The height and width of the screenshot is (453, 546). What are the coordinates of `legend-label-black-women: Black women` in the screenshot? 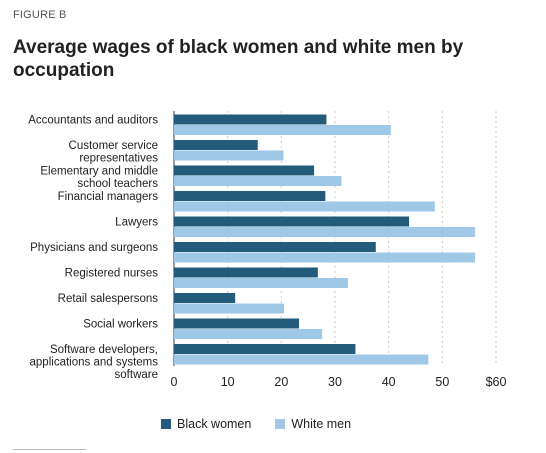 It's located at (214, 424).